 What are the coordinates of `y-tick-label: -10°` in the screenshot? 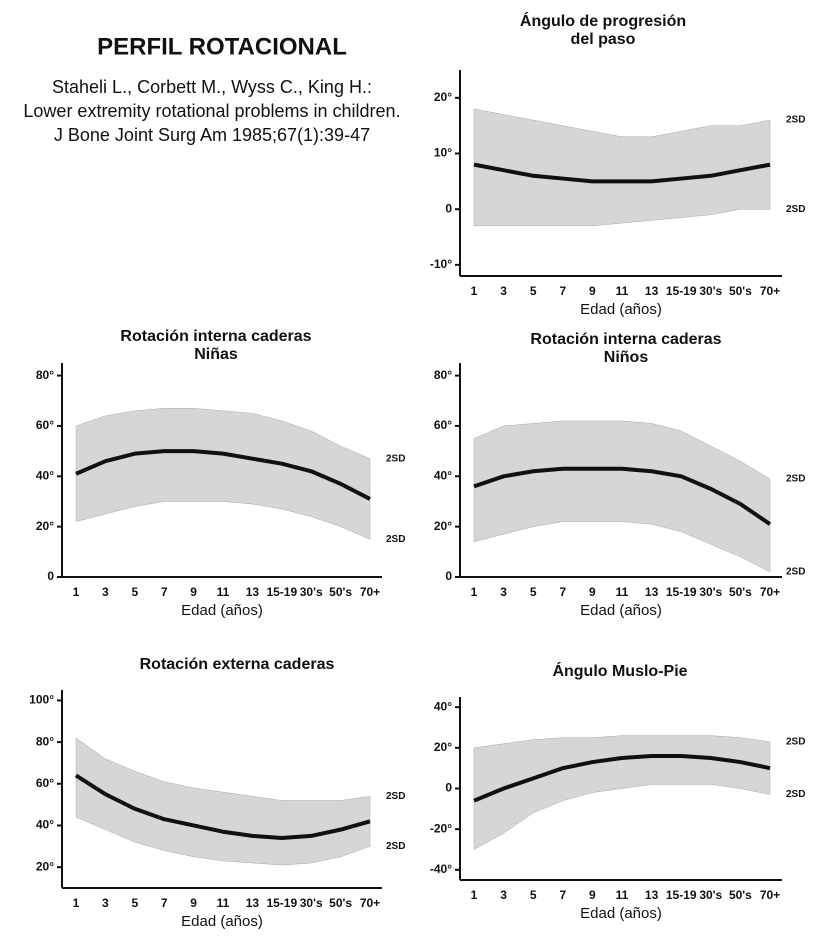 It's located at (441, 264).